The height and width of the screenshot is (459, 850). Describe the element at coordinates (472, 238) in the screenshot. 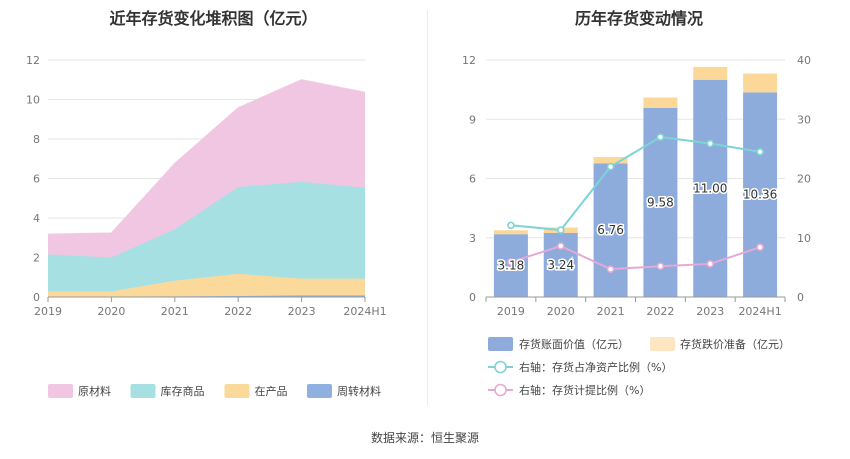

I see `y-left-tick-label: 3` at that location.